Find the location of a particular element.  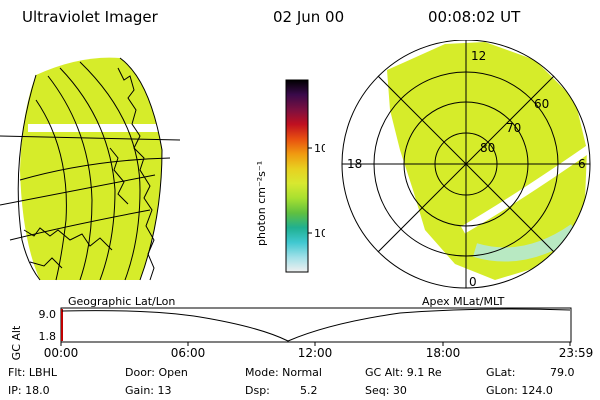

glon-readout: GLon: 124.0 is located at coordinates (519, 390).